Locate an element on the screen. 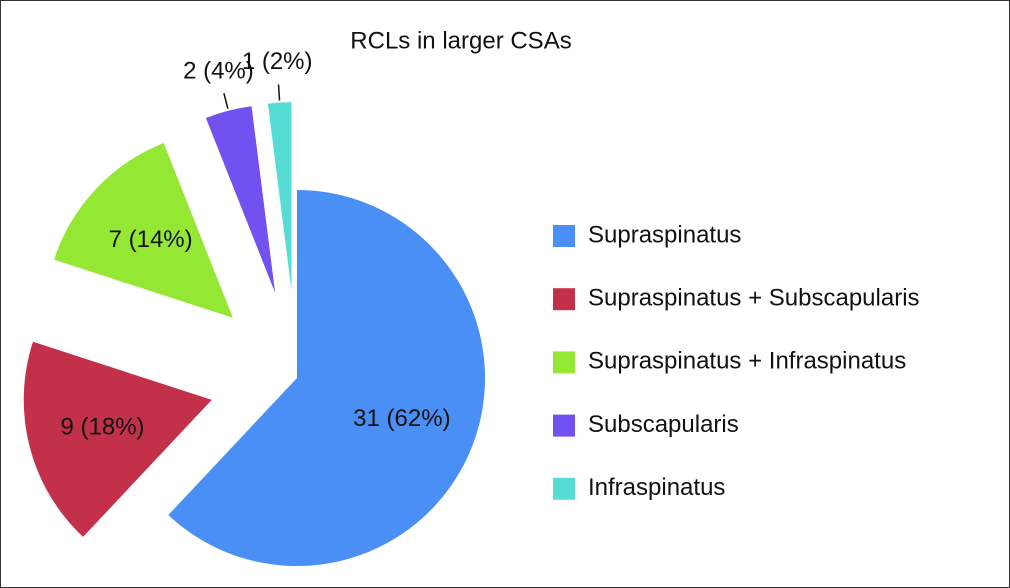 This screenshot has height=588, width=1010. data-label: 7 (14%) is located at coordinates (151, 239).